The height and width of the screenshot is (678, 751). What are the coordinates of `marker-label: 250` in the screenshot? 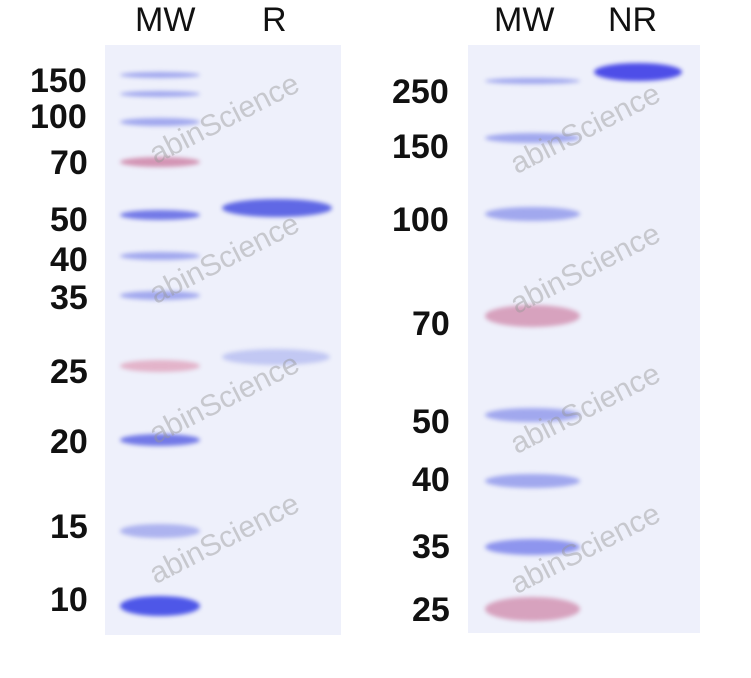 It's located at (420, 92).